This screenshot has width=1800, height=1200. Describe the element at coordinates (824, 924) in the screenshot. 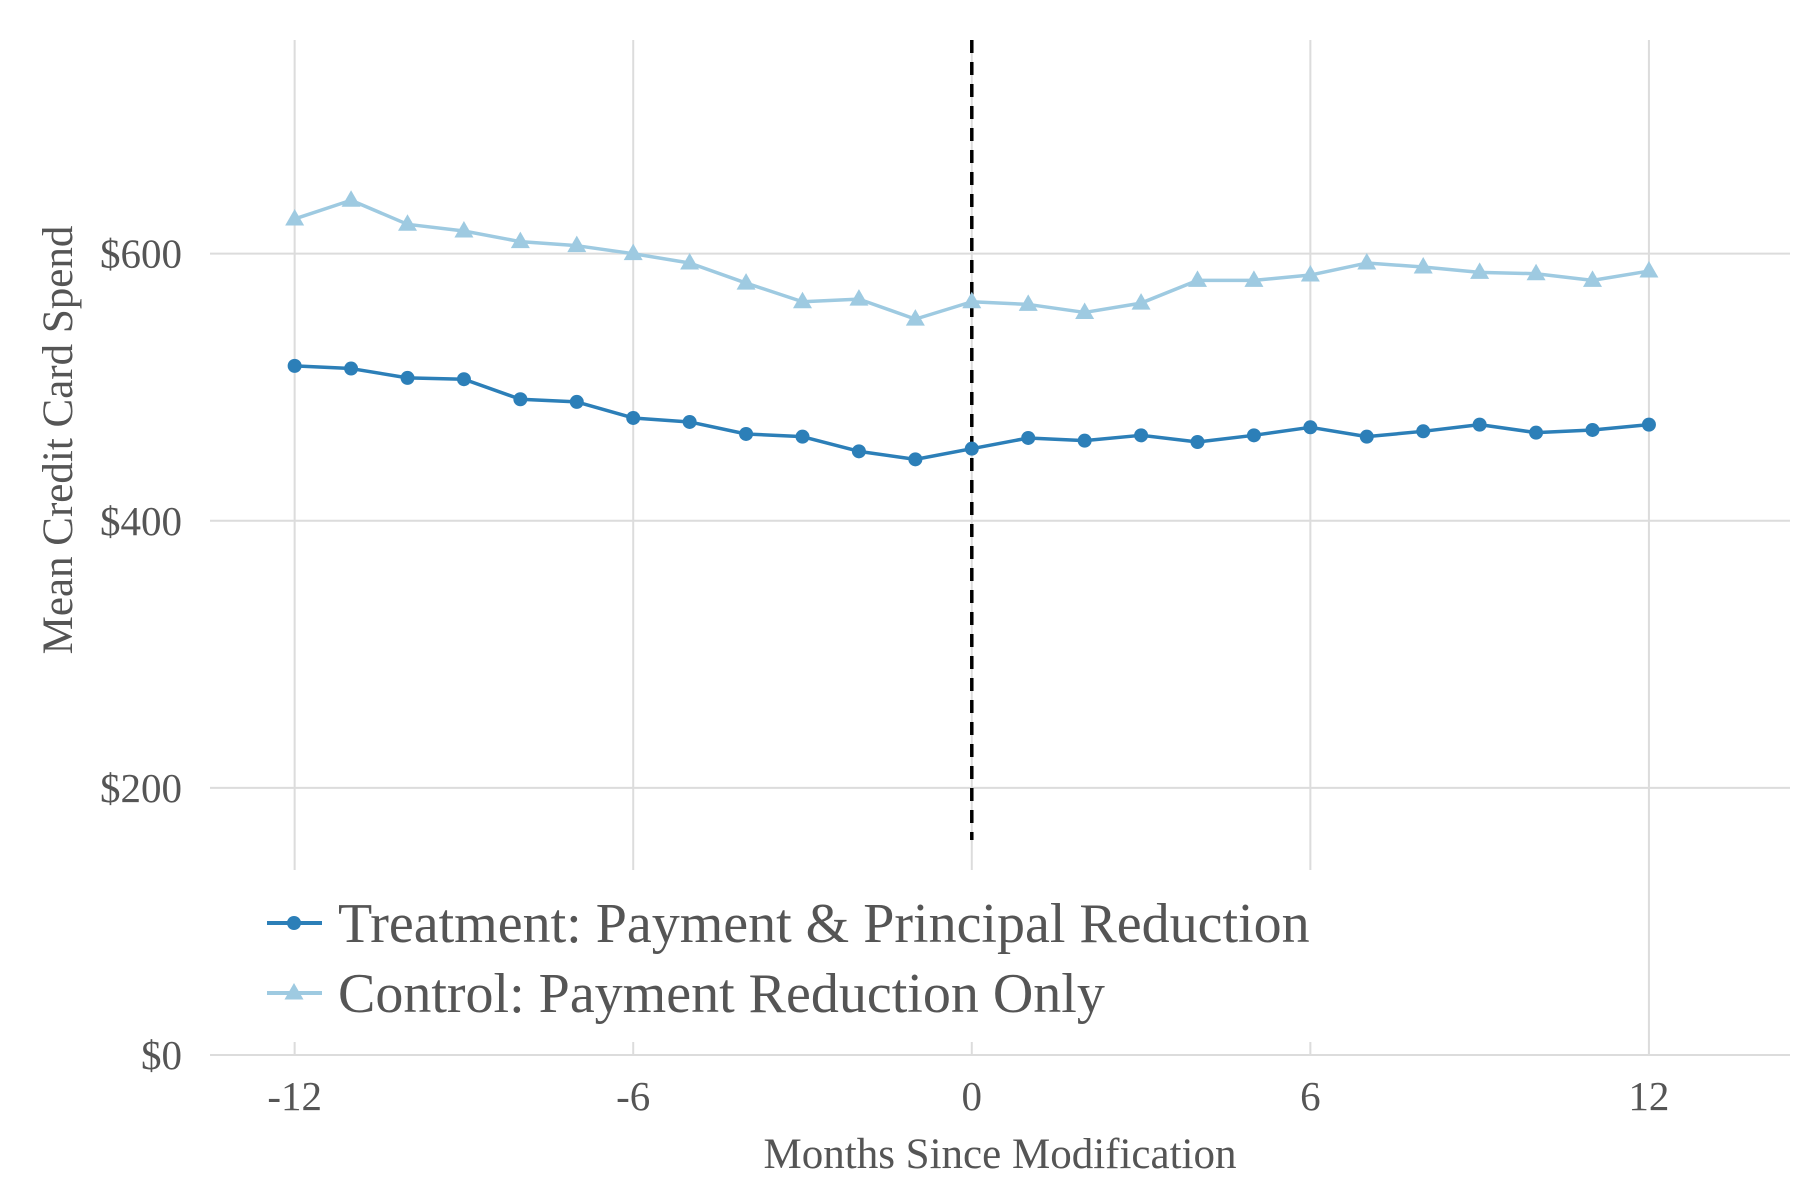

I see `legend-label-treatment: Treatment: Payment & Principal Reduction` at that location.